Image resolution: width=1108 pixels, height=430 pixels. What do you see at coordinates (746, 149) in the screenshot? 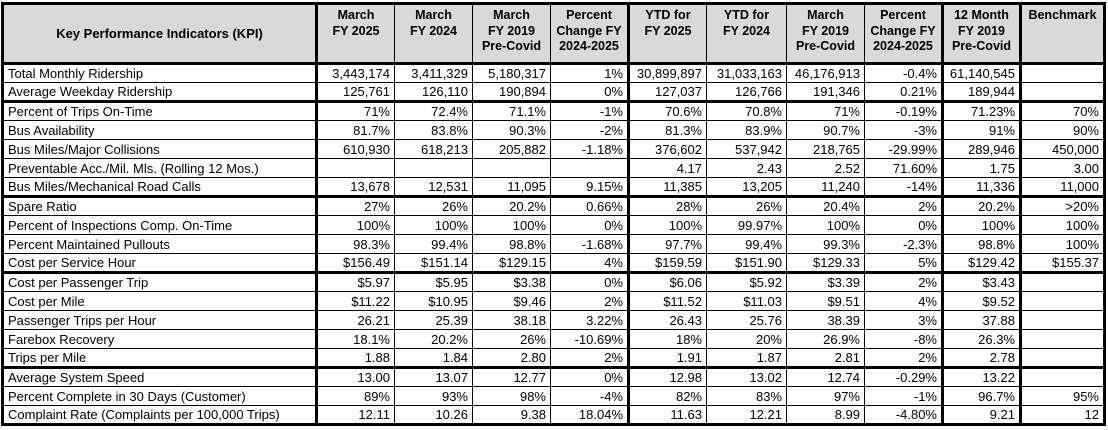
I see `kpi-cell: 537,942` at bounding box center [746, 149].